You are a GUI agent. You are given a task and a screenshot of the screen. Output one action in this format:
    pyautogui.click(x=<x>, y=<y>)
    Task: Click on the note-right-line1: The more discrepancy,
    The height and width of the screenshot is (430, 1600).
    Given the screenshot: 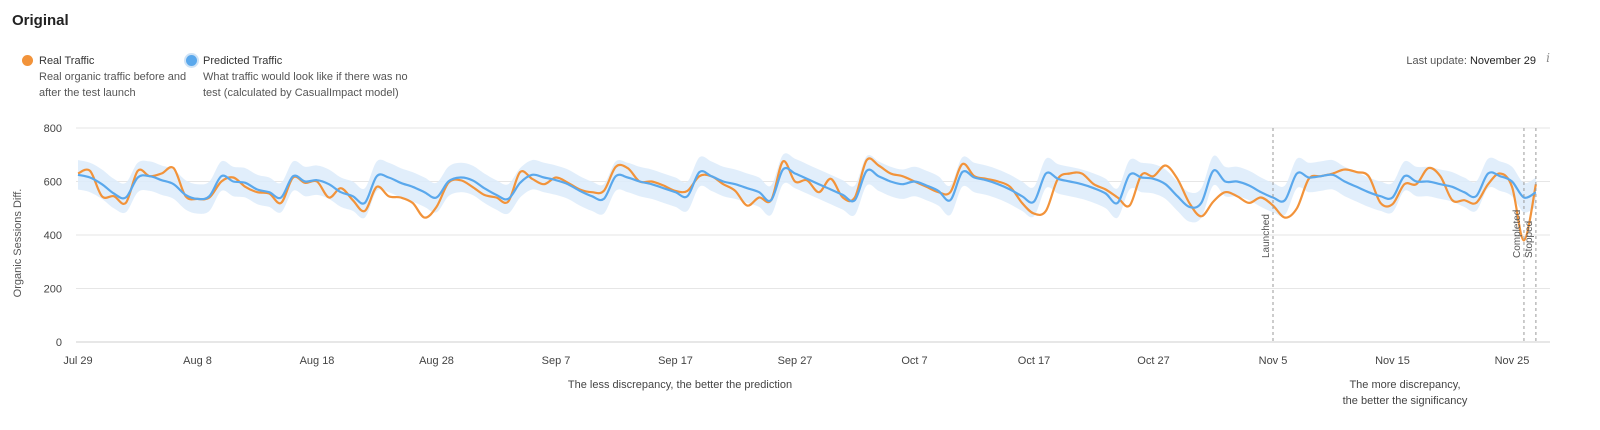 What is the action you would take?
    pyautogui.click(x=1405, y=385)
    